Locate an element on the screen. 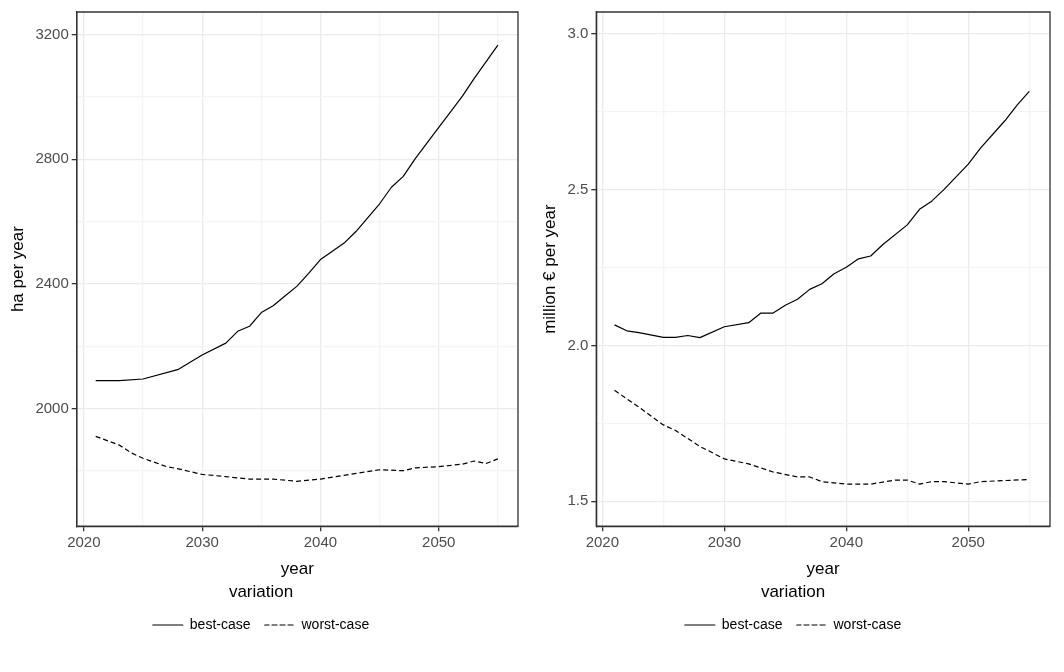  y-tick-label: 2800 is located at coordinates (52, 158).